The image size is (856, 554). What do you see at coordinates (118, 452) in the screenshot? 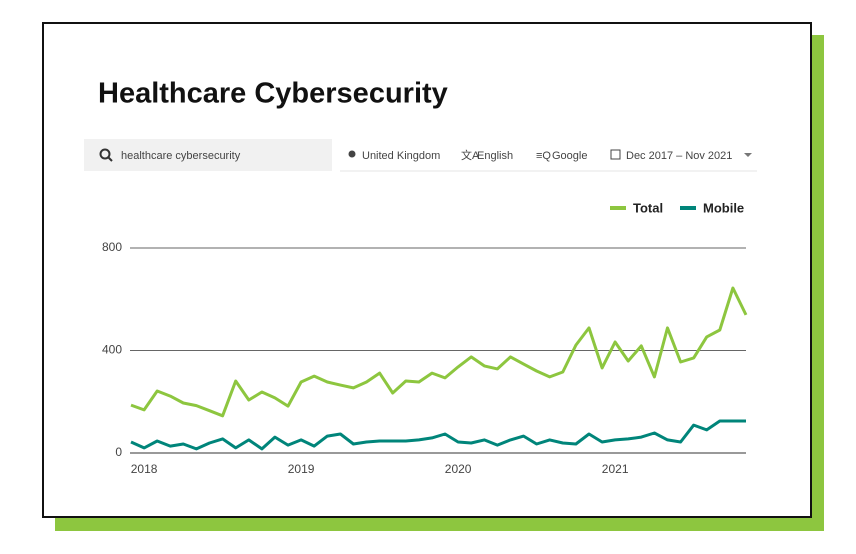
I see `y-tick-label: 0` at bounding box center [118, 452].